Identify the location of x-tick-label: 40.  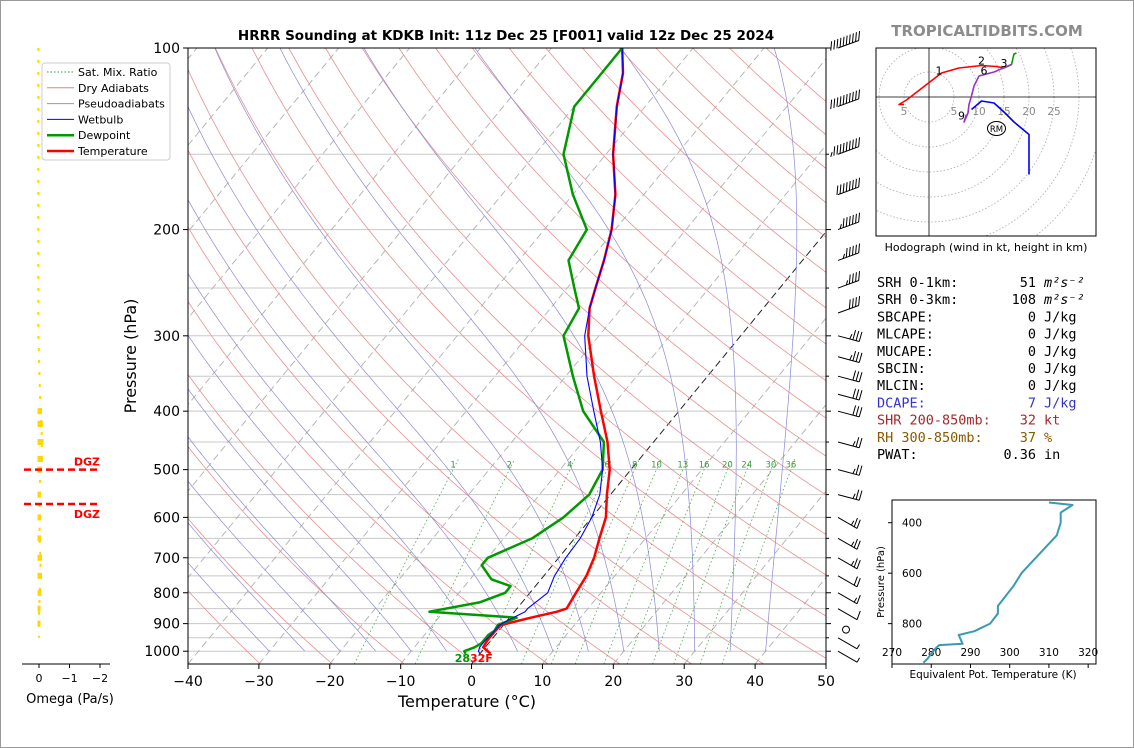
(755, 682).